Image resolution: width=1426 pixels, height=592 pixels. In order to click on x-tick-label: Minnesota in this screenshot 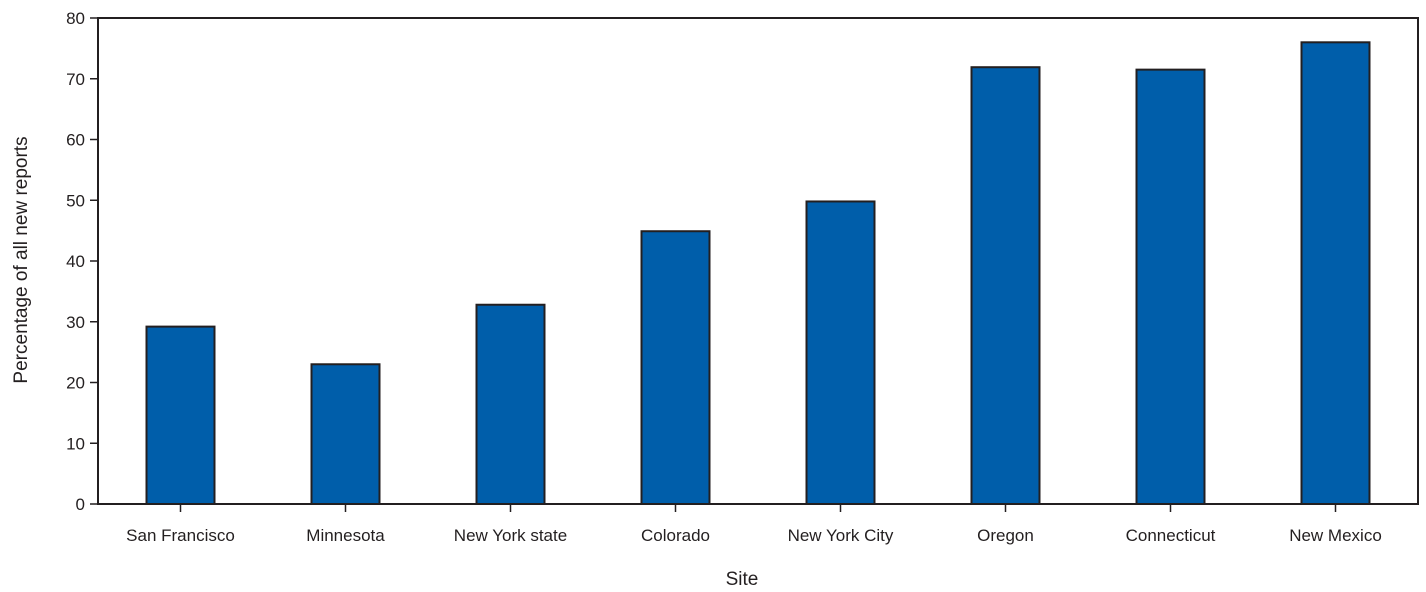, I will do `click(345, 535)`.